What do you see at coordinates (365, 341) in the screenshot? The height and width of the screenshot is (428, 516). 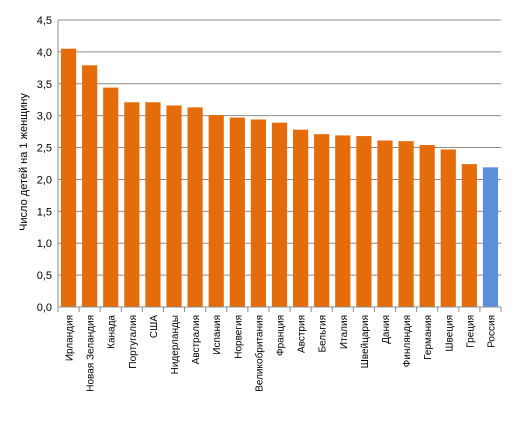 I see `x-tick-label: Швейцария` at bounding box center [365, 341].